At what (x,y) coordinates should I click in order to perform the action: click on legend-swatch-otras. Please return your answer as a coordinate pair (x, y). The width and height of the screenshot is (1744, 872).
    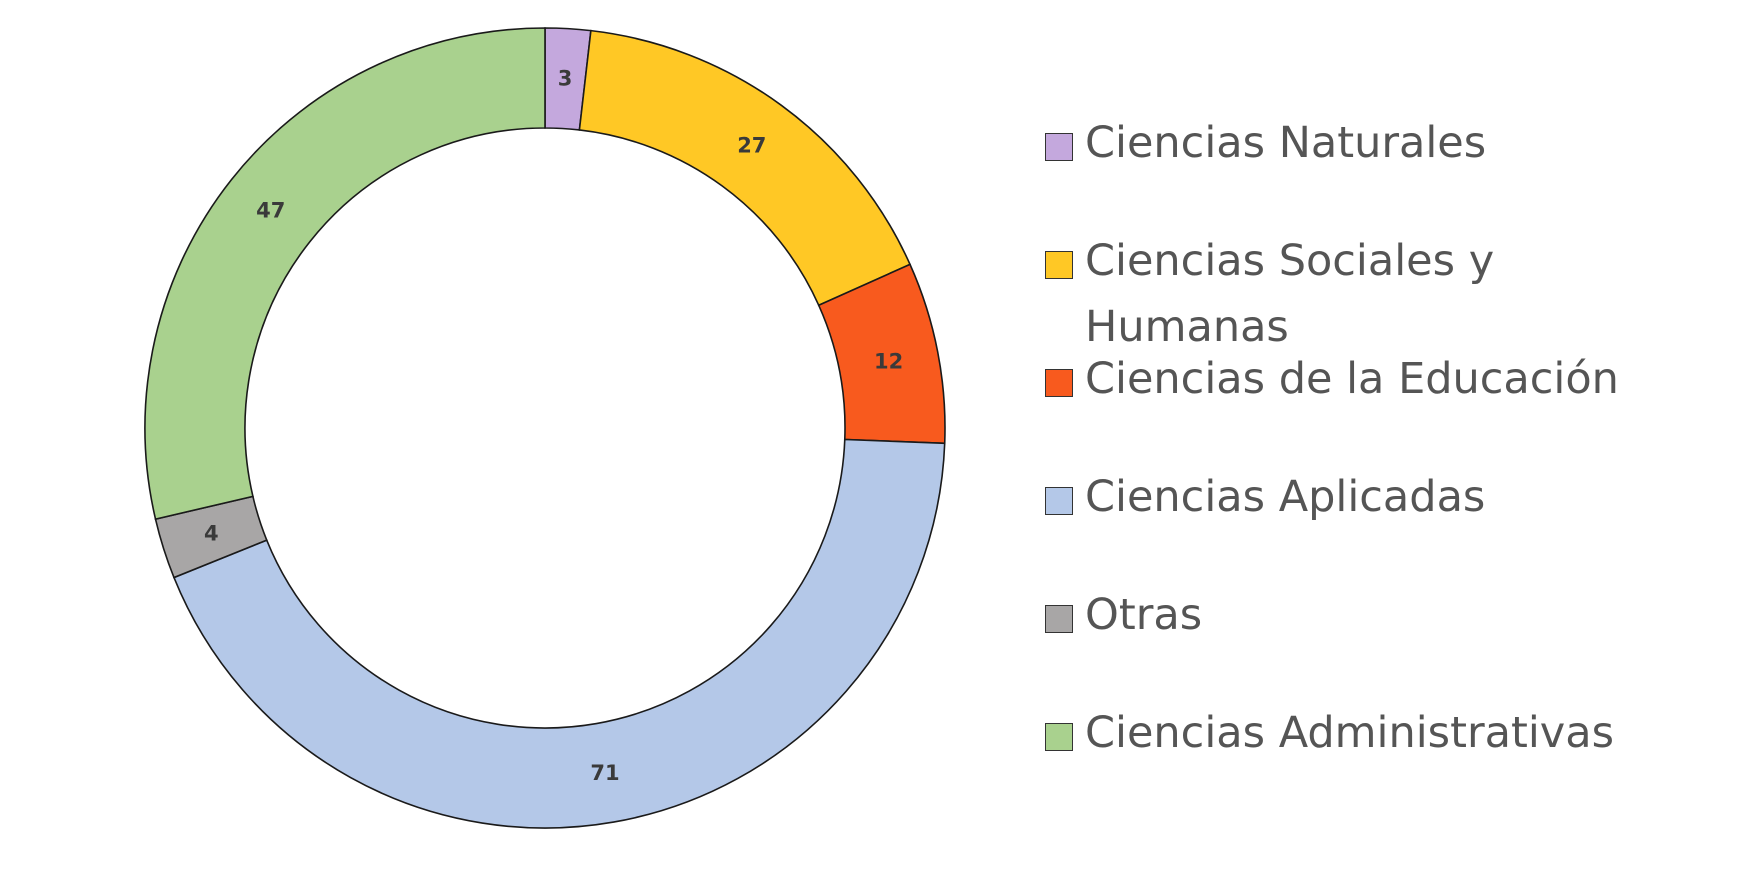
    Looking at the image, I should click on (1059, 619).